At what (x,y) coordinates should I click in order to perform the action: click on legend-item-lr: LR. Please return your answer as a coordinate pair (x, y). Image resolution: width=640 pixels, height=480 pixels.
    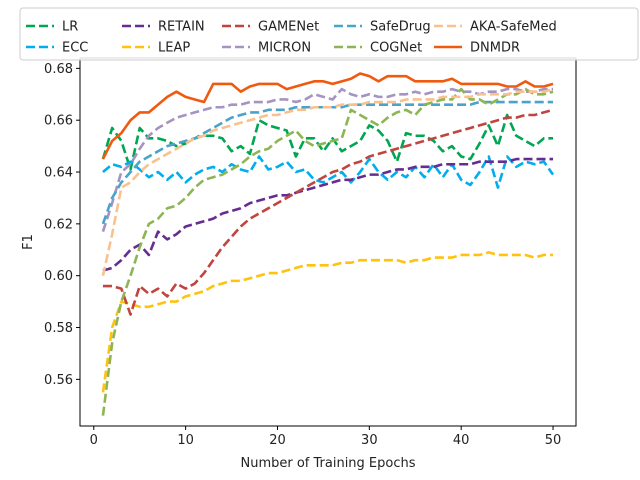
    Looking at the image, I should click on (52, 27).